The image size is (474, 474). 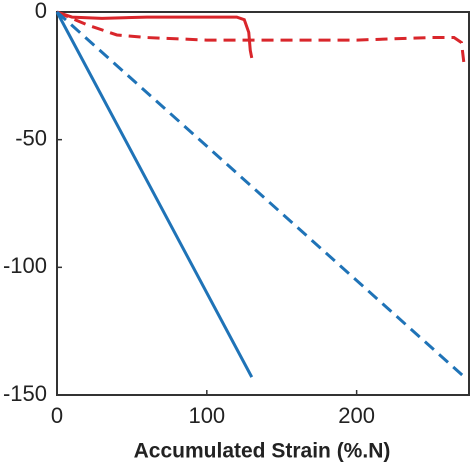 I want to click on y-tick-label: 0, so click(x=41, y=11).